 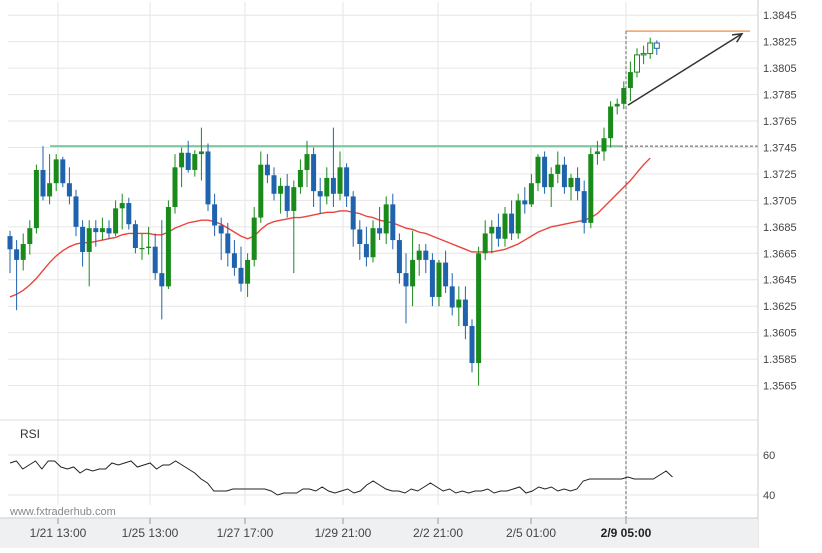 I want to click on x-tick-label: 2/5 01:00, so click(x=531, y=533).